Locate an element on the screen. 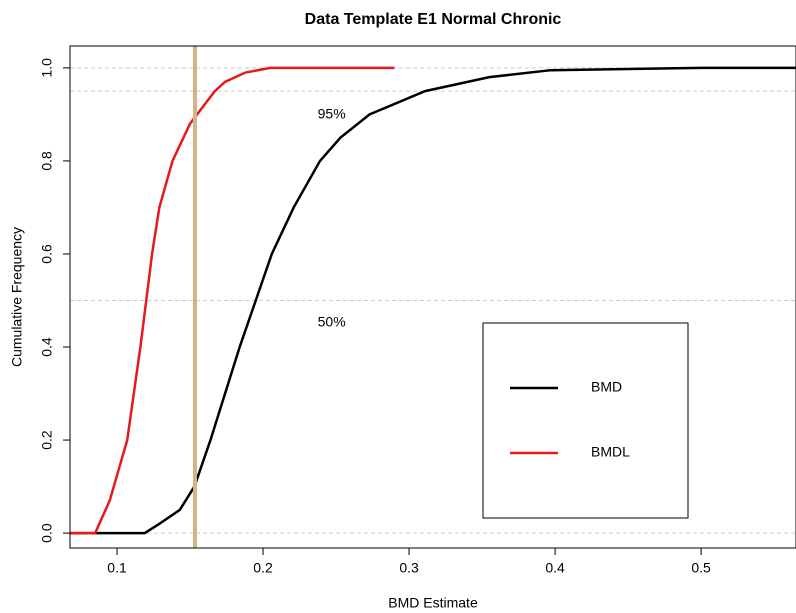 The image size is (796, 613). y-tick-label: 0.6 is located at coordinates (47, 254).